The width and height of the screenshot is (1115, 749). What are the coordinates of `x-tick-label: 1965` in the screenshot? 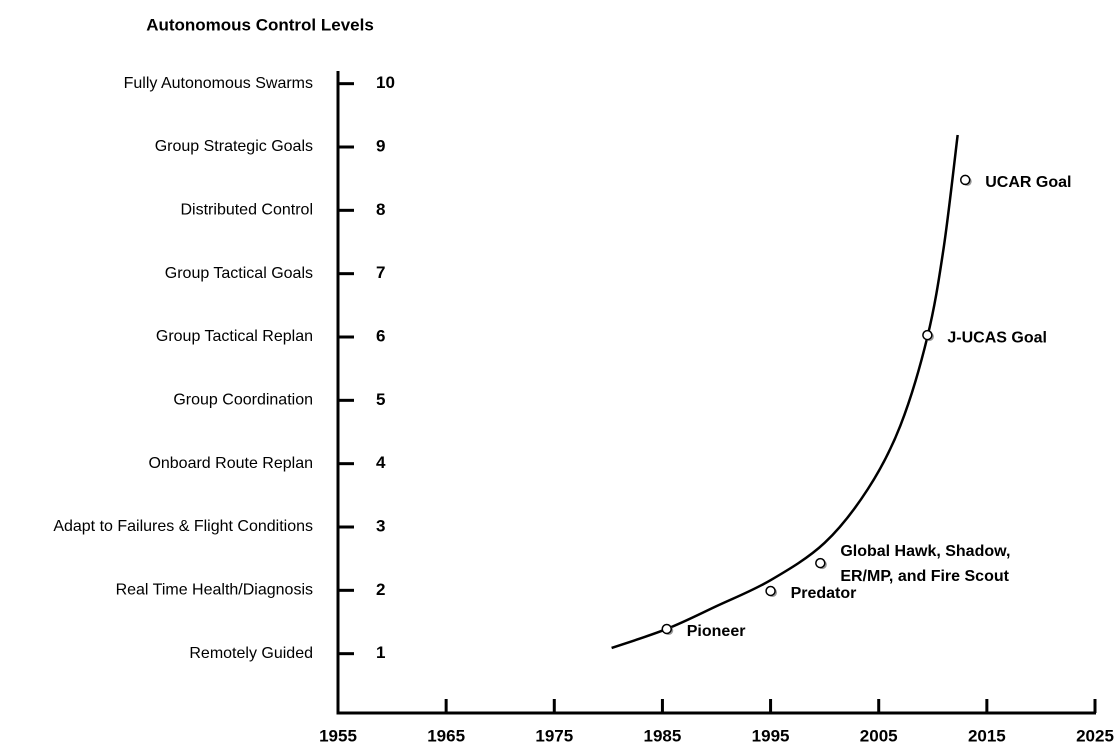 It's located at (446, 735).